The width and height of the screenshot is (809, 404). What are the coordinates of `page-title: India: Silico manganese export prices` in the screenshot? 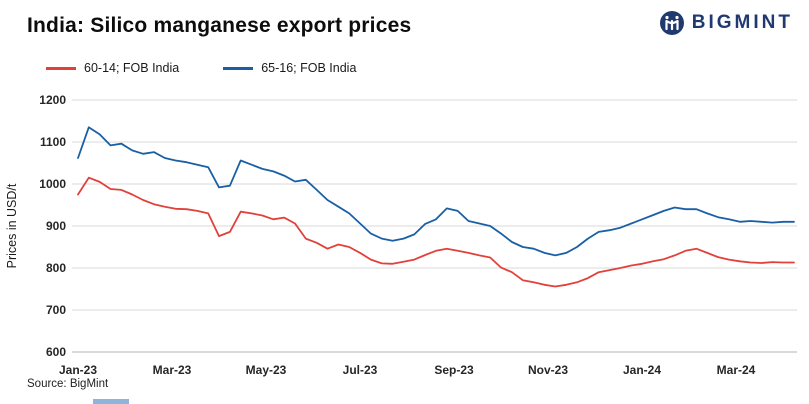 It's located at (219, 25).